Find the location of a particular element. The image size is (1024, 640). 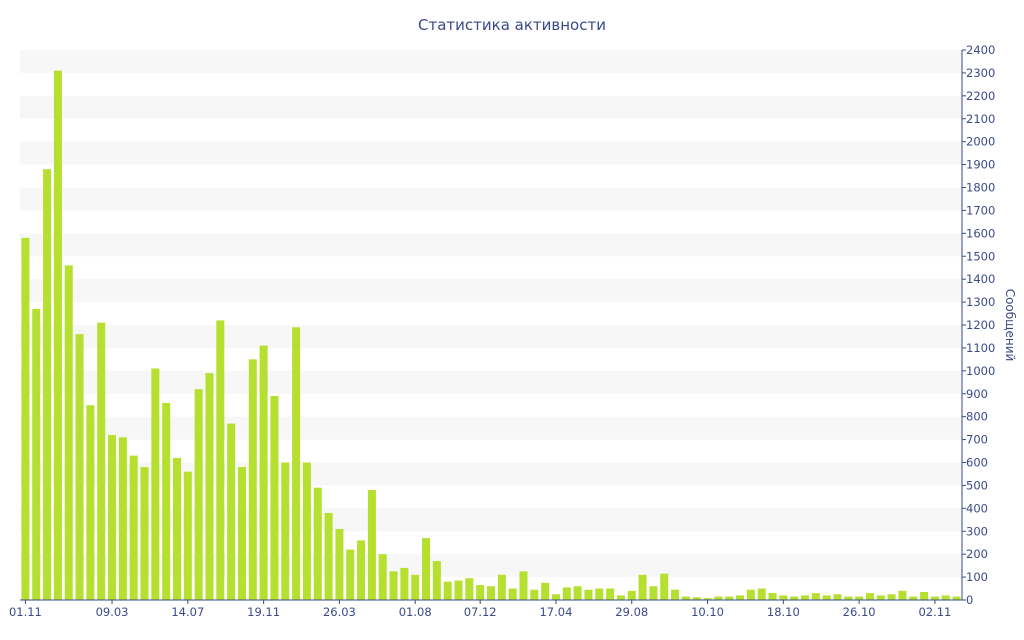

y-tick-label: 1000 is located at coordinates (980, 371).